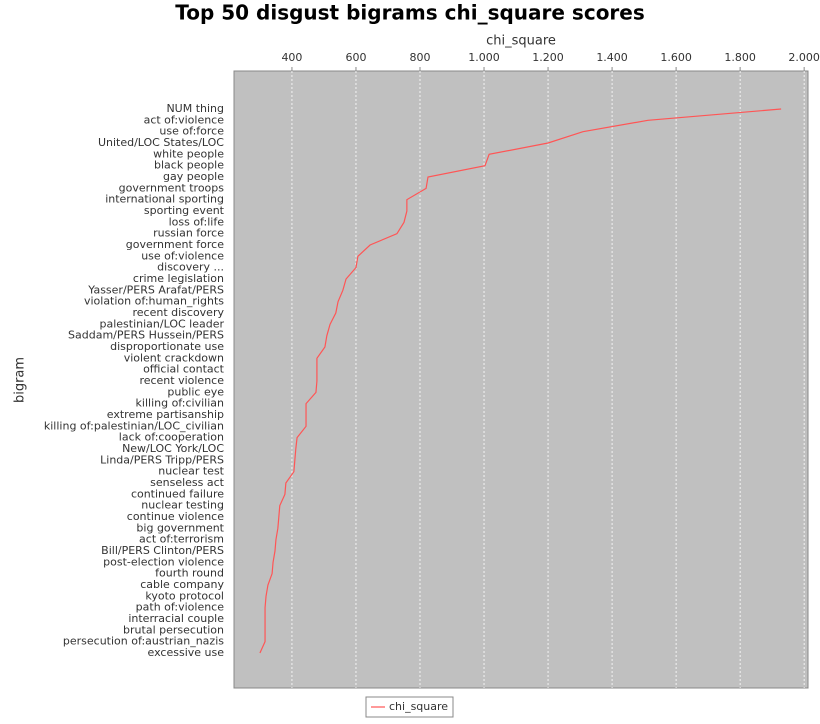 The height and width of the screenshot is (724, 820). I want to click on y-tick-label: act of:terrorism, so click(181, 539).